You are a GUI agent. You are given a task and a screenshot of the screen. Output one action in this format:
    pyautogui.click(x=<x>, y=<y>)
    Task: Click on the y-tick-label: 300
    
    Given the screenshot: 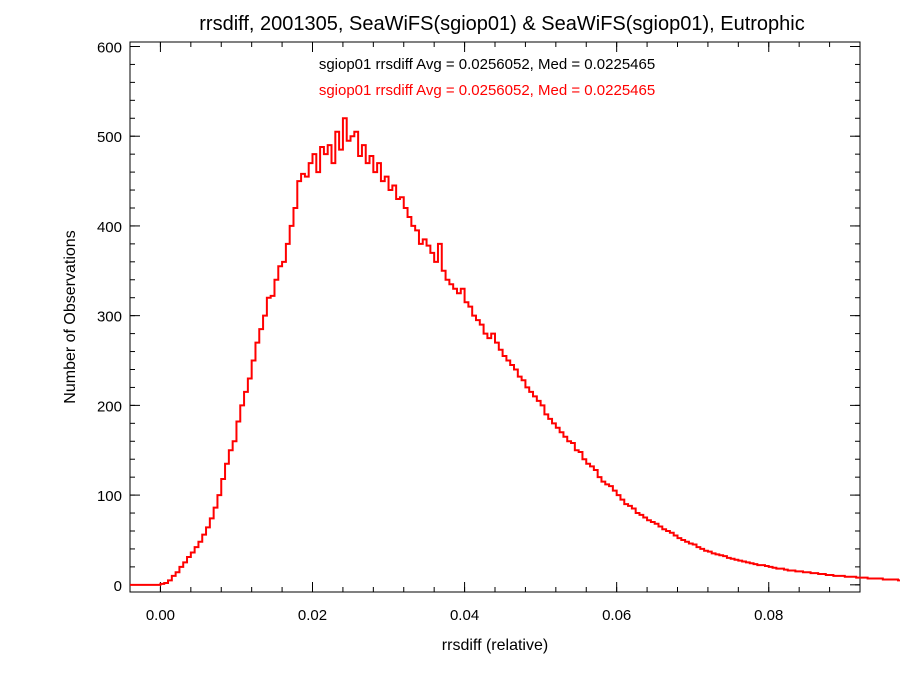 What is the action you would take?
    pyautogui.click(x=109, y=317)
    